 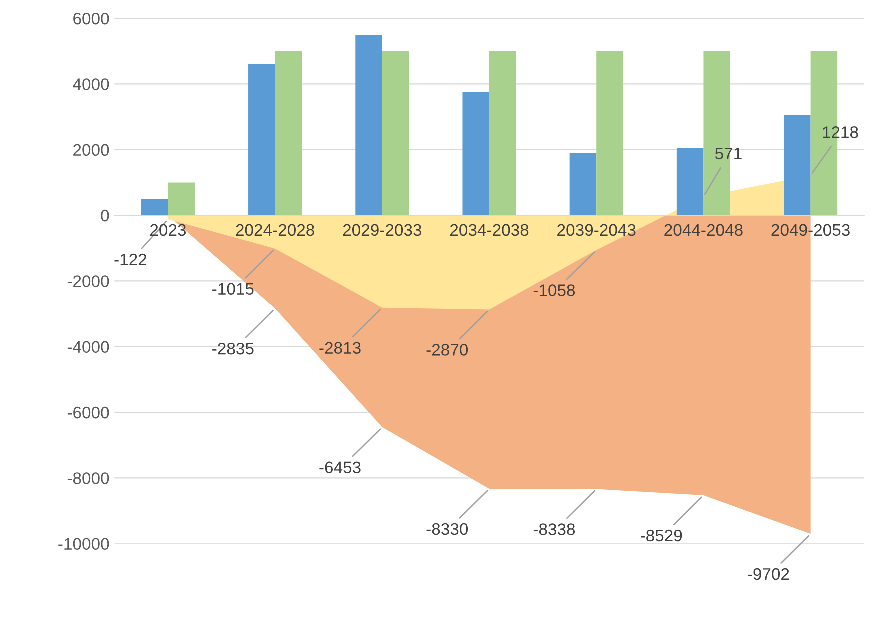 What do you see at coordinates (92, 150) in the screenshot?
I see `y-tick-label: 2000` at bounding box center [92, 150].